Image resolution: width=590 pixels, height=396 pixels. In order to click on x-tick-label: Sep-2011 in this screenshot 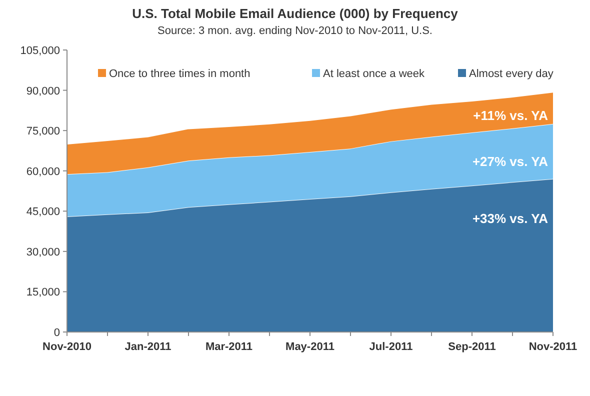, I will do `click(472, 347)`.